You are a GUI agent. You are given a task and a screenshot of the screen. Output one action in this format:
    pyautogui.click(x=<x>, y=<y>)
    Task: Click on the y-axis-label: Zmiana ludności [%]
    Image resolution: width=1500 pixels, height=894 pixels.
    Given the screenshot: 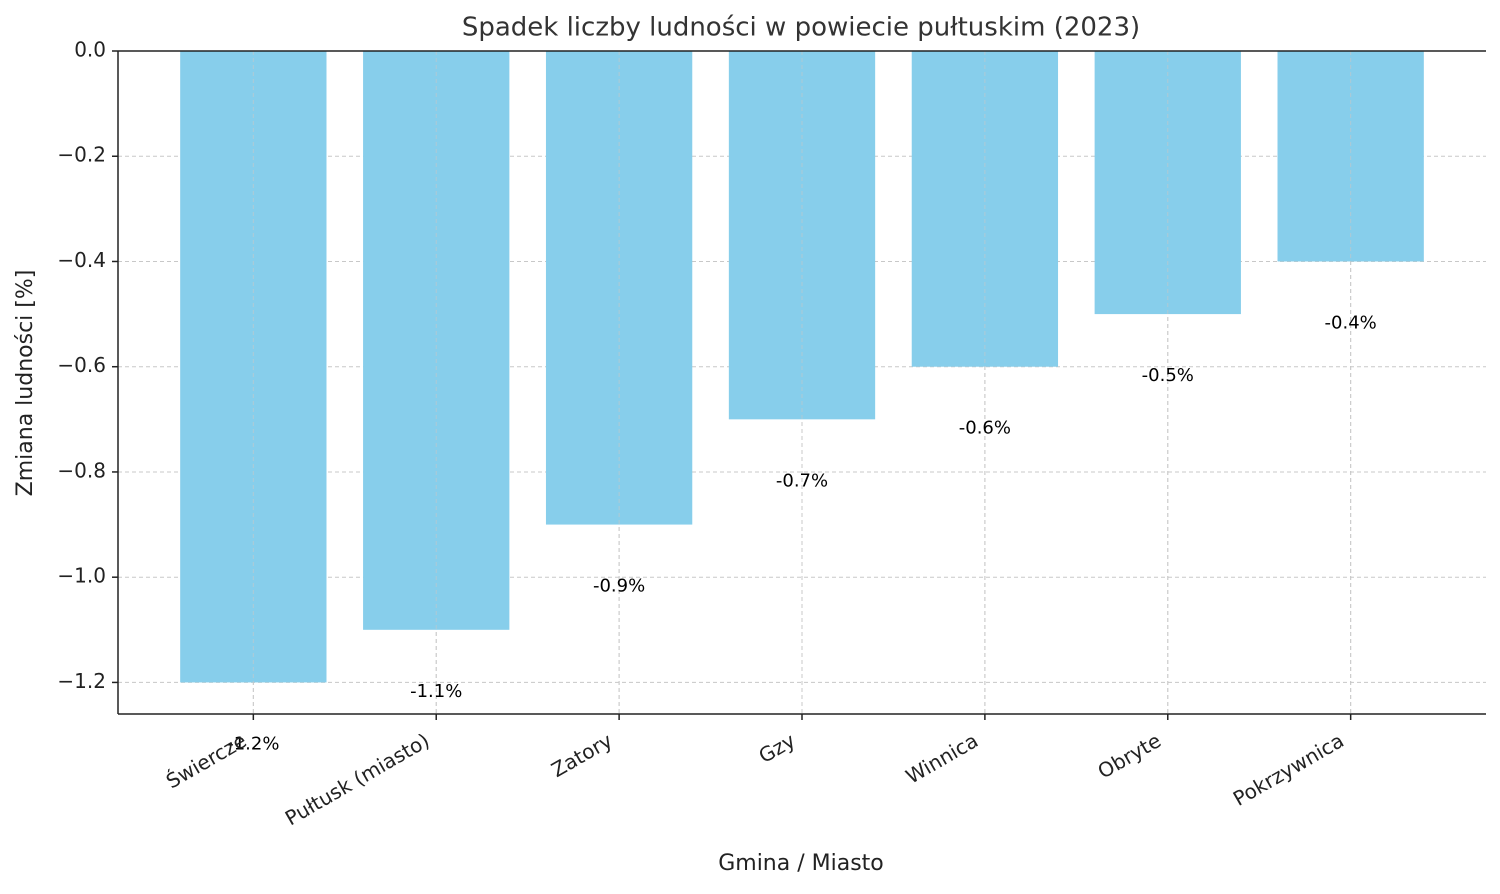 What is the action you would take?
    pyautogui.click(x=25, y=383)
    